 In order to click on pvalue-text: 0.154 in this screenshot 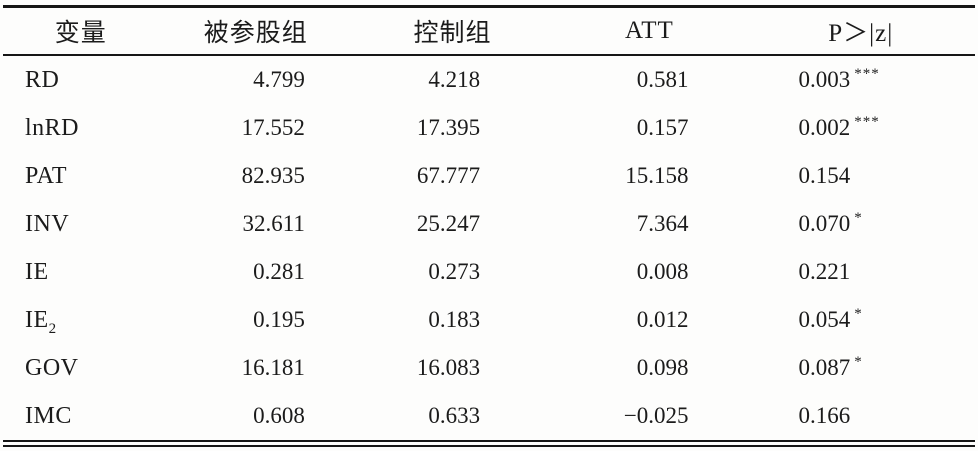, I will do `click(824, 175)`.